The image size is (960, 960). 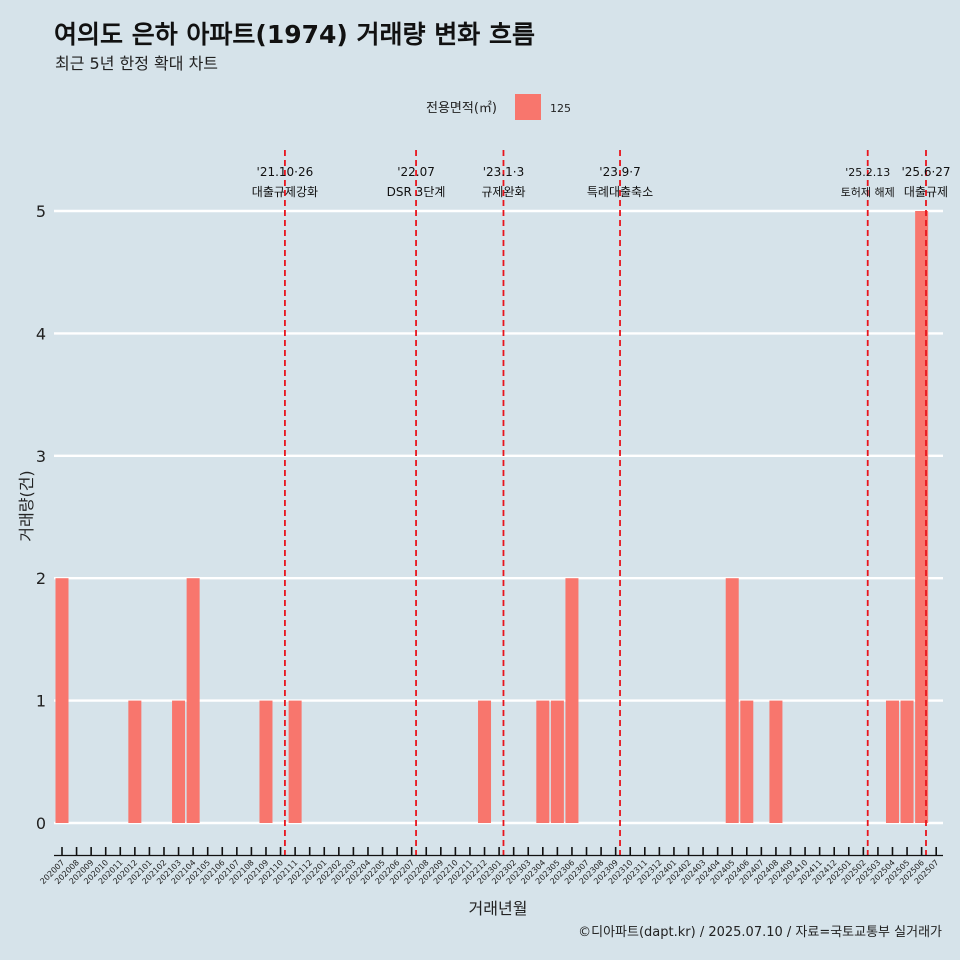 What do you see at coordinates (498, 908) in the screenshot?
I see `x-axis-title: 거래년월` at bounding box center [498, 908].